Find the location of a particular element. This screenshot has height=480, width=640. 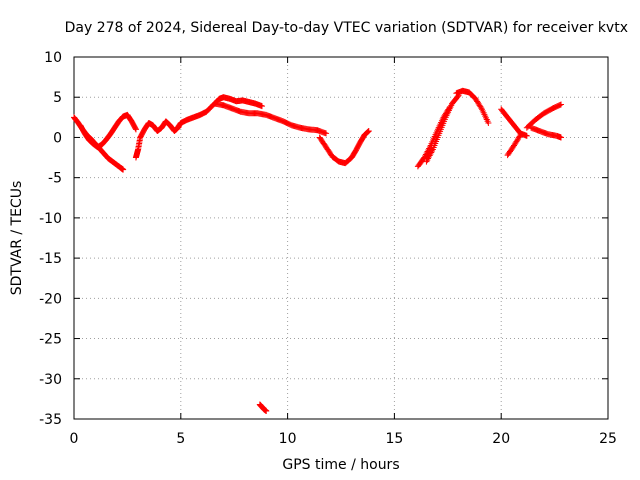

y-tick-label: -5 is located at coordinates (55, 179).